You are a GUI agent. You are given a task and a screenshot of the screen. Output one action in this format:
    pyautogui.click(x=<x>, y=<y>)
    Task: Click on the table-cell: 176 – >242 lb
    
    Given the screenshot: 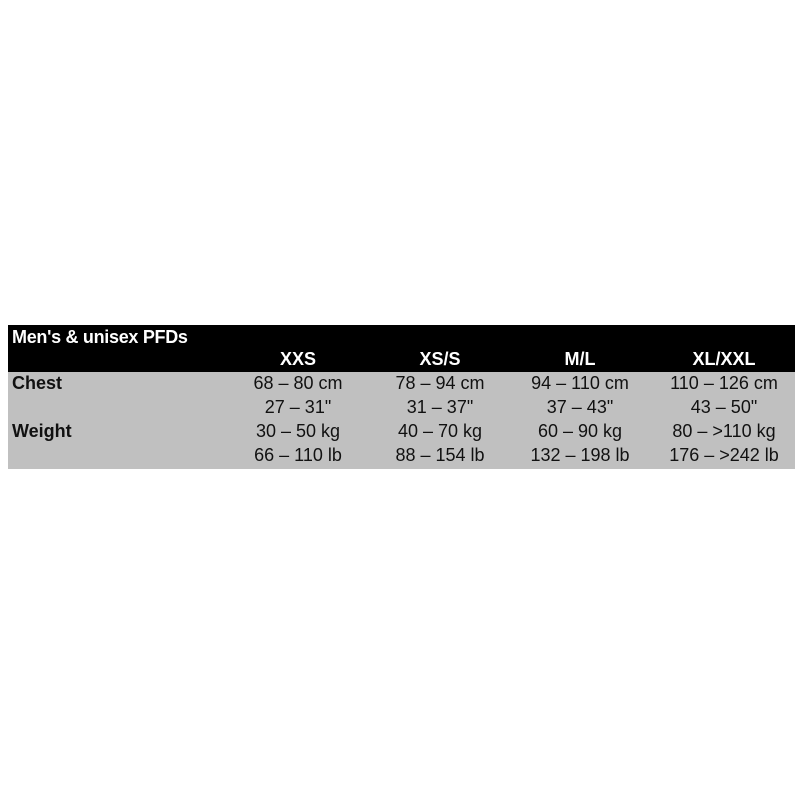 What is the action you would take?
    pyautogui.click(x=724, y=455)
    